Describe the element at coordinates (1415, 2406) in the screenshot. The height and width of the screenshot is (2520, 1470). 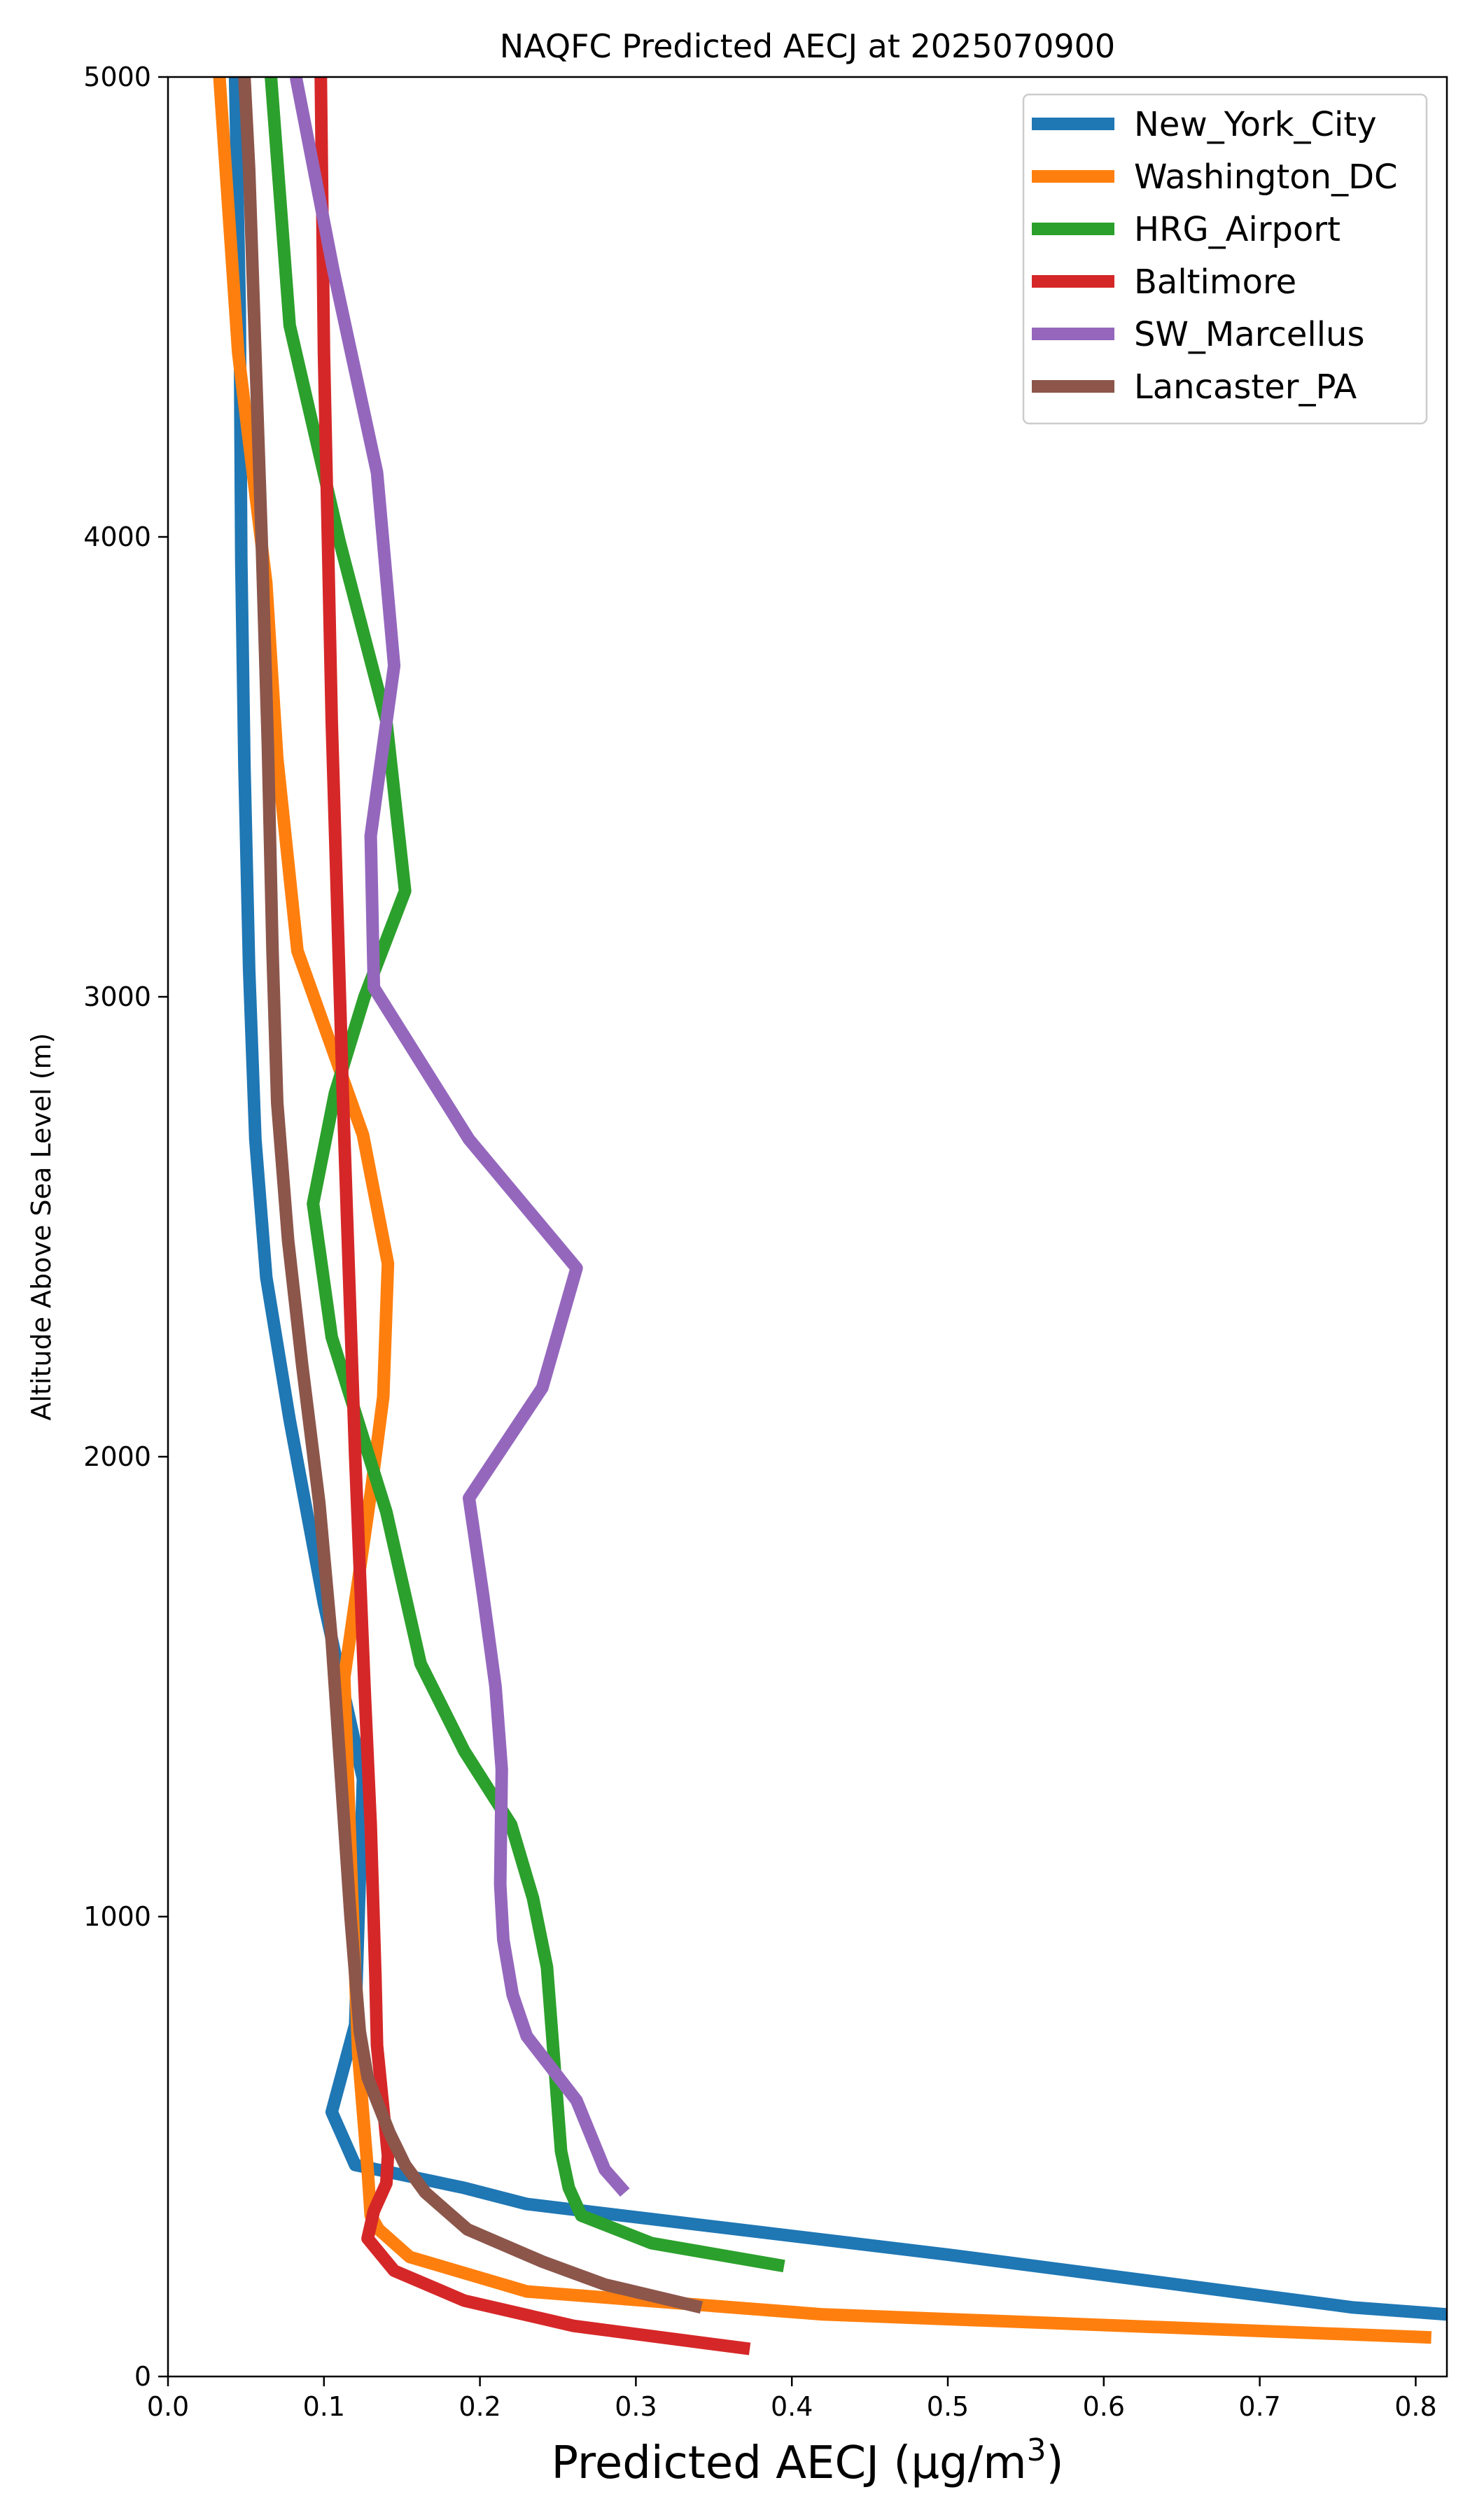
I see `x-tick-label: 0.8` at that location.